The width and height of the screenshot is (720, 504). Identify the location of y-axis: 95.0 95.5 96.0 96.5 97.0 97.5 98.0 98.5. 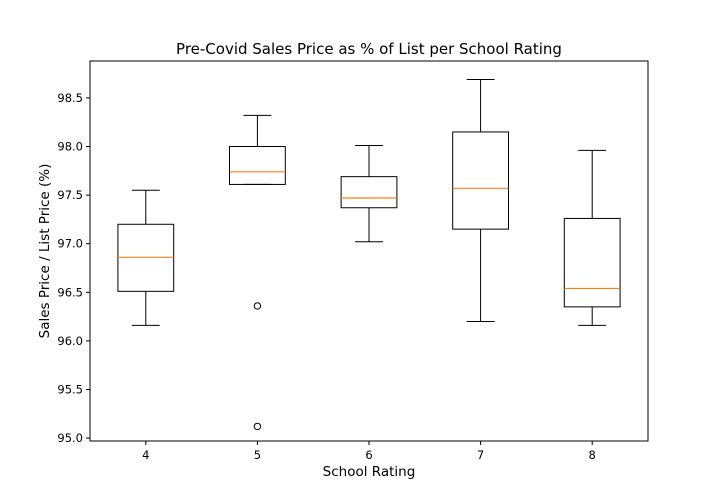
(73, 268).